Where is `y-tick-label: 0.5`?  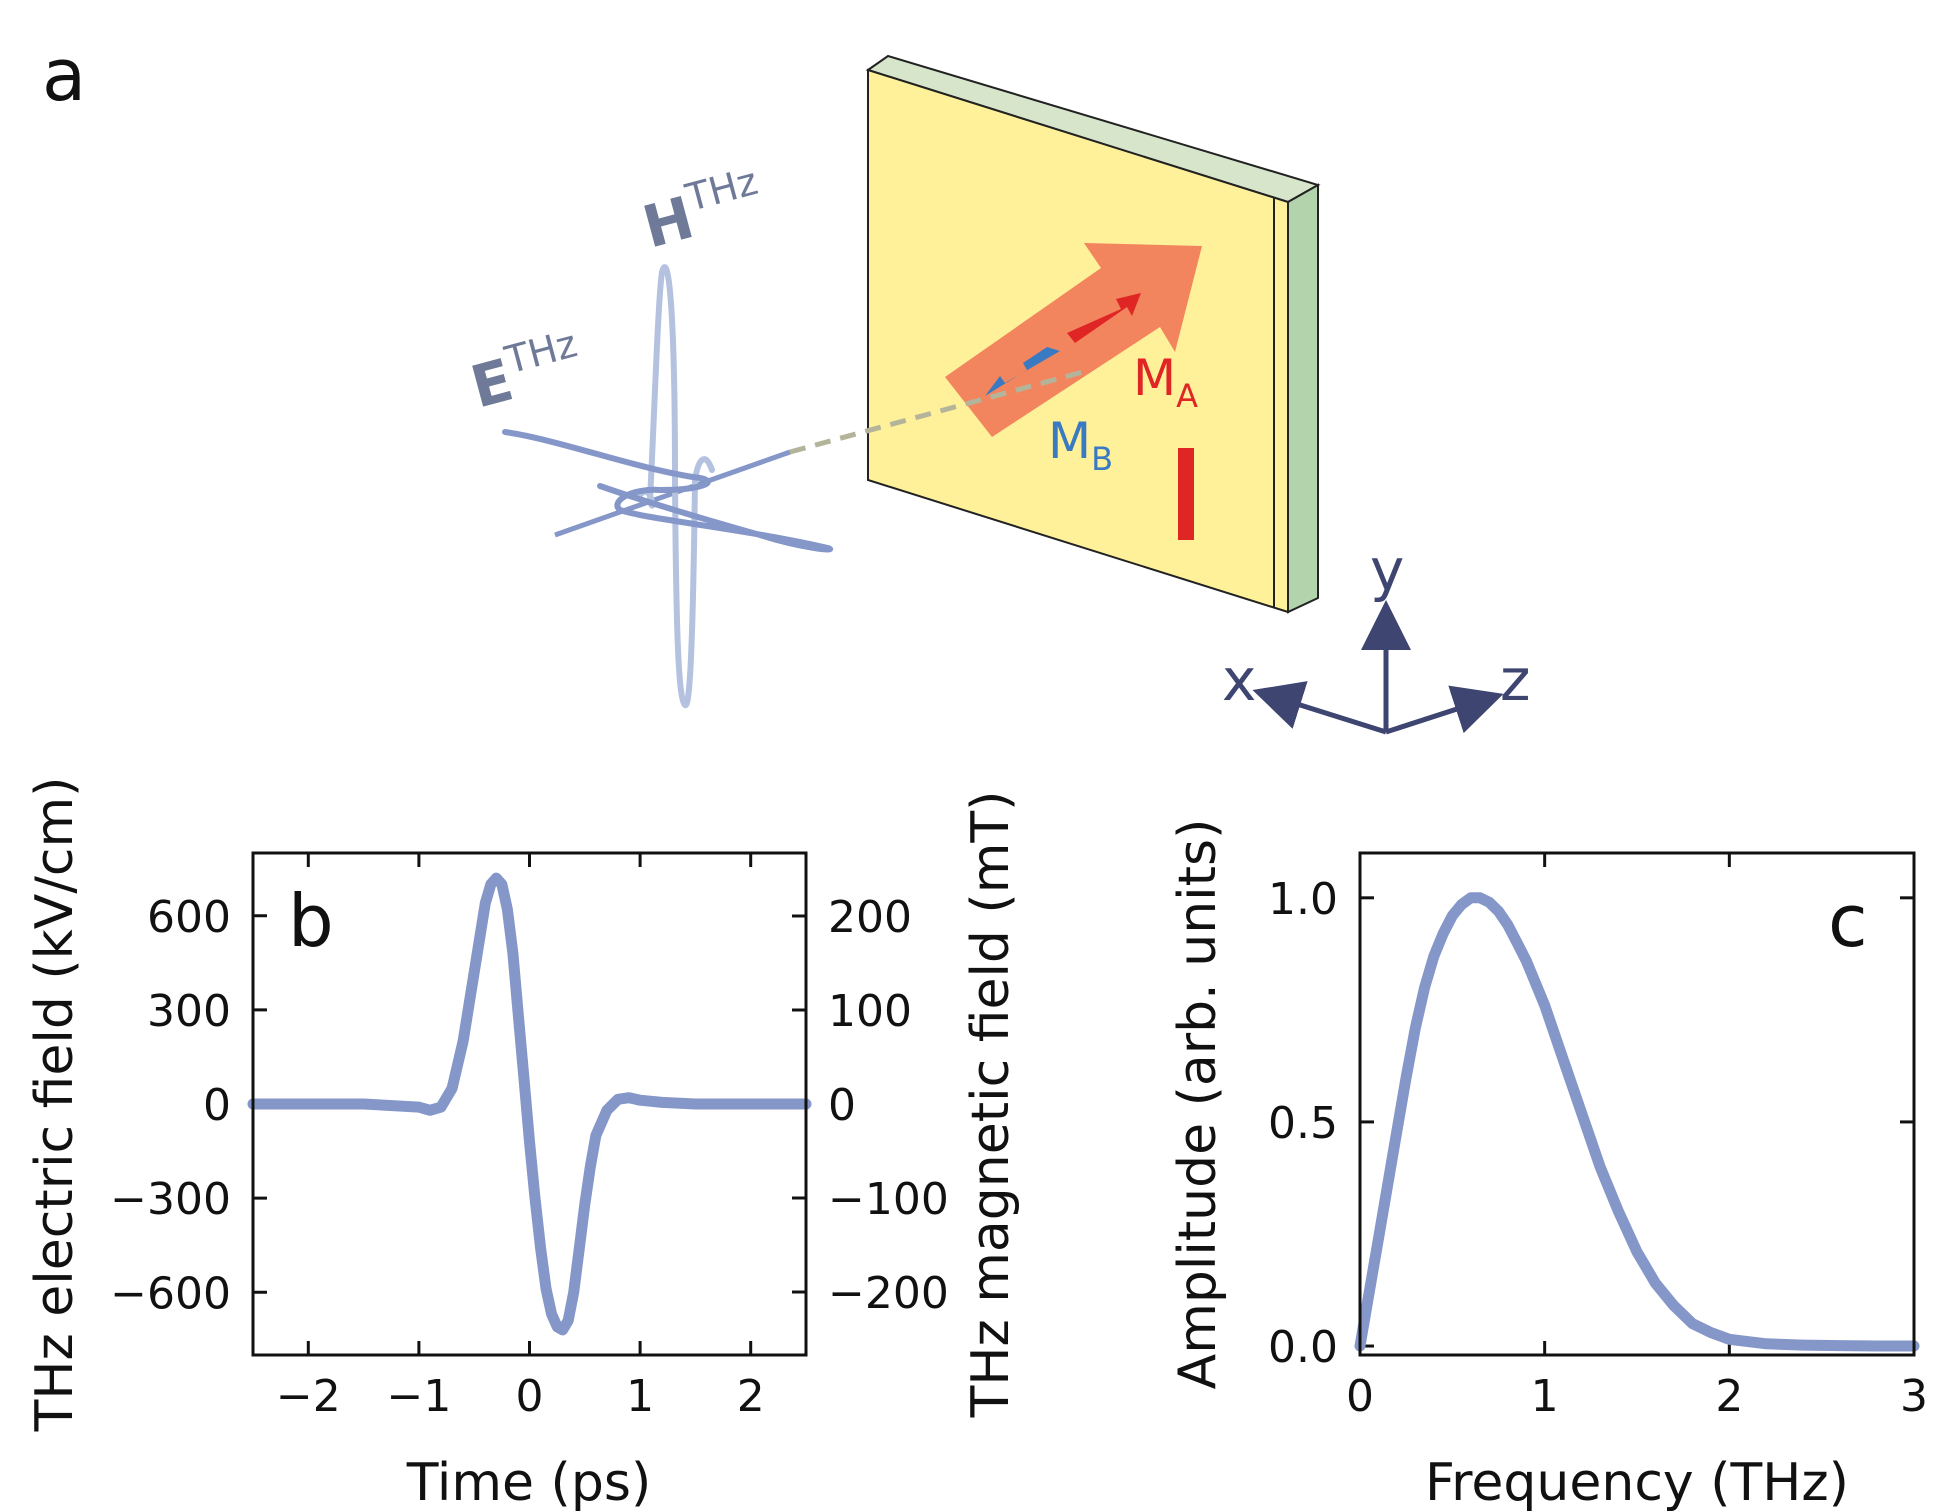
y-tick-label: 0.5 is located at coordinates (1303, 1123).